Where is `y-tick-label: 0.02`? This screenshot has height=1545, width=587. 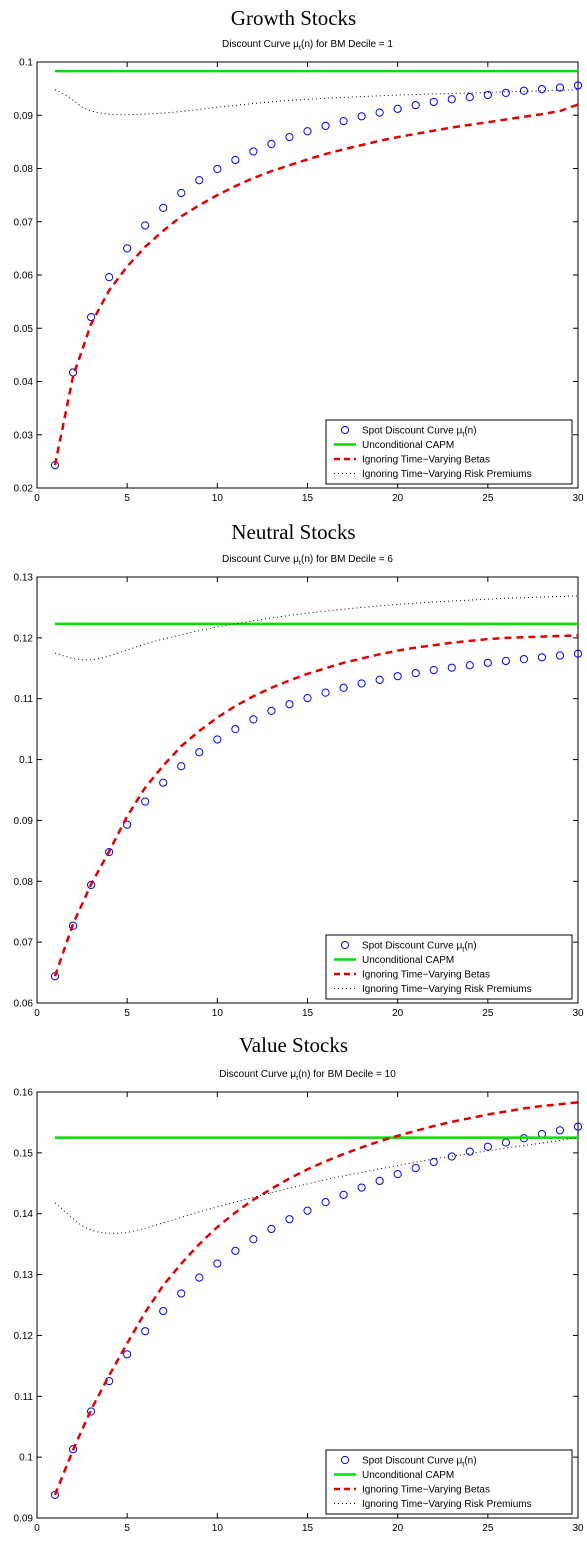
y-tick-label: 0.02 is located at coordinates (24, 489).